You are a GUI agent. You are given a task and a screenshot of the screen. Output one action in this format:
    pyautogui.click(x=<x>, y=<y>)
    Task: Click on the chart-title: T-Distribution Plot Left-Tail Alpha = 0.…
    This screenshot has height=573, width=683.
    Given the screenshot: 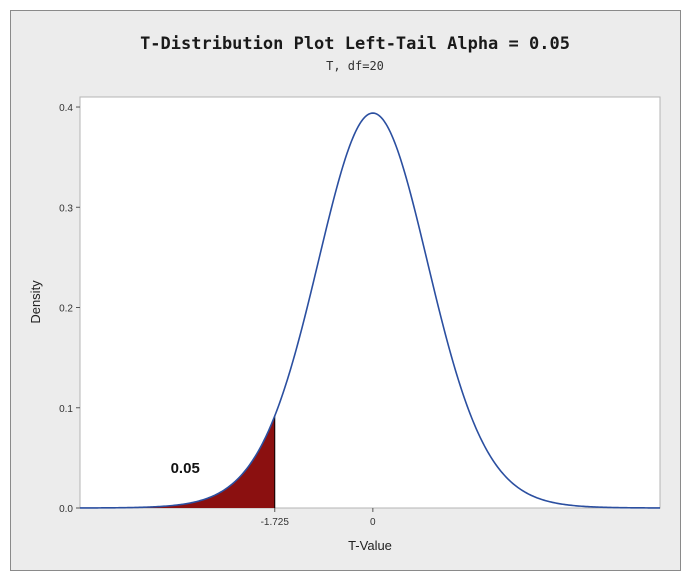 What is the action you would take?
    pyautogui.click(x=355, y=44)
    